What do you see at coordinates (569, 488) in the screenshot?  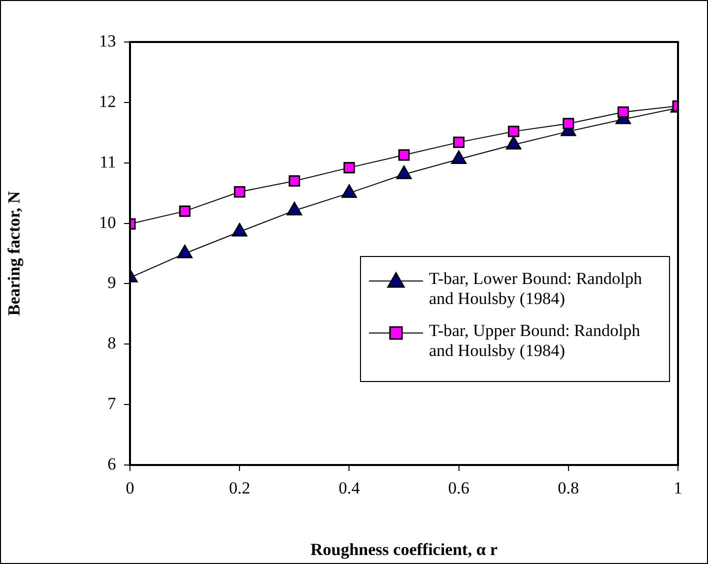 I see `x-tick-label: 0.8` at bounding box center [569, 488].